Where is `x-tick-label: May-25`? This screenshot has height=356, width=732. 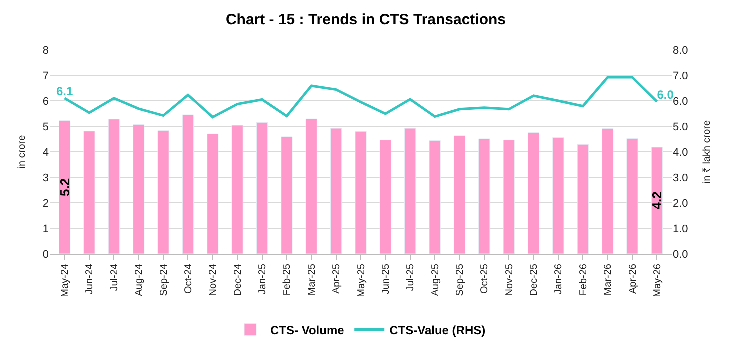 x-tick-label: May-25 is located at coordinates (362, 281).